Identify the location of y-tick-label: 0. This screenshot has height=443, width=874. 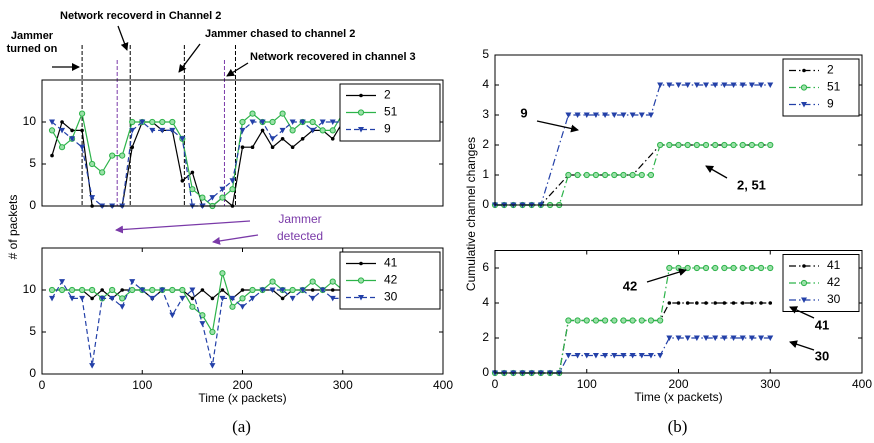
(32, 373).